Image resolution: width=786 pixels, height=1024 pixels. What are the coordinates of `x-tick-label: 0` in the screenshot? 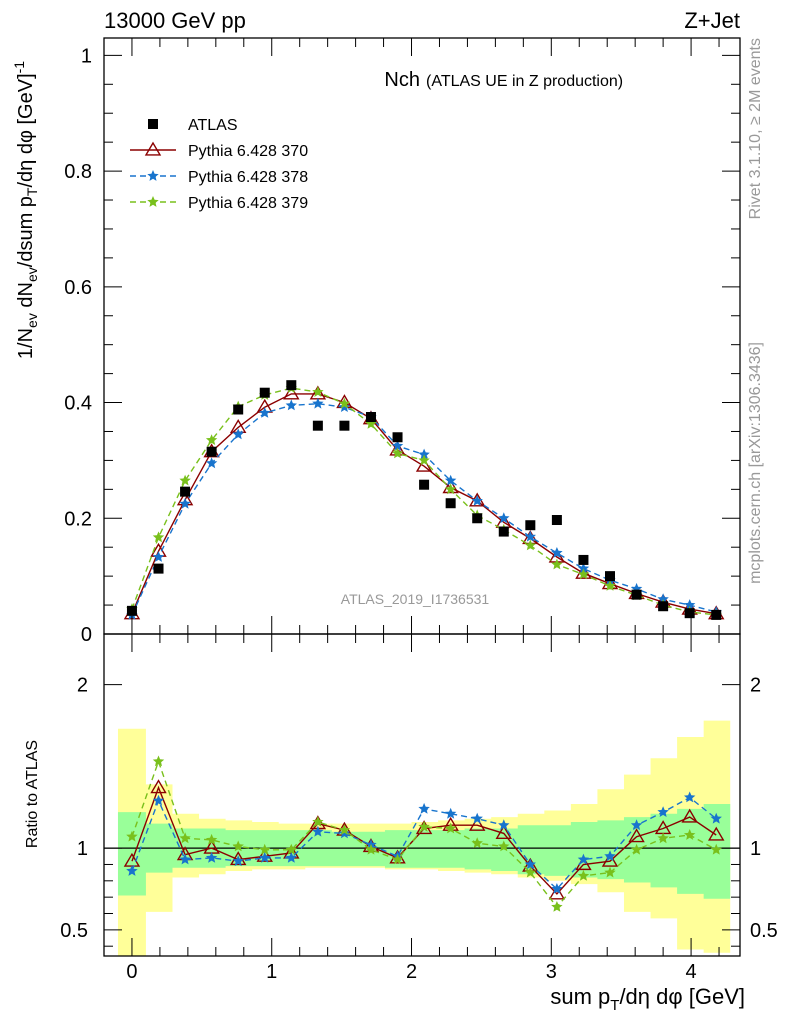 It's located at (131, 972).